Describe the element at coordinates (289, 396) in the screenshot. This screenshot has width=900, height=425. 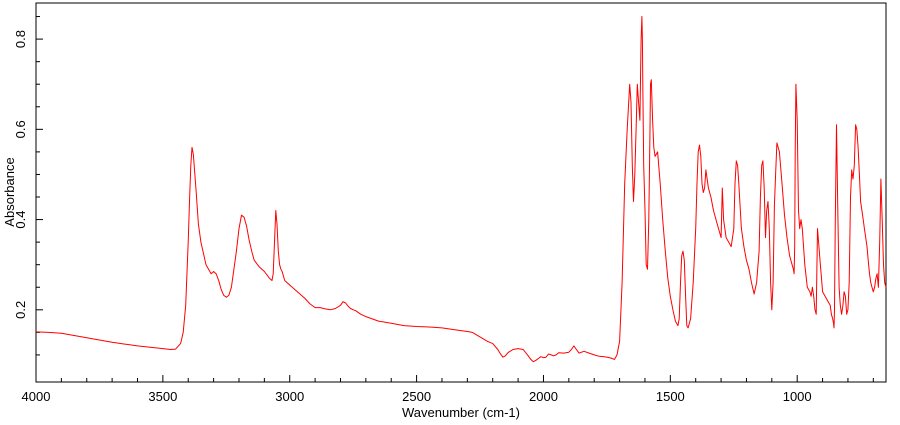
I see `x-tick-label: 3000` at that location.